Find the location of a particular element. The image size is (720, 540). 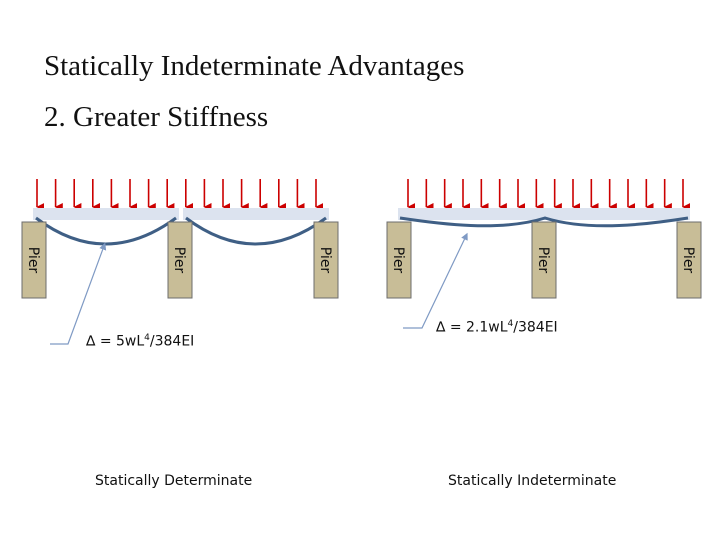

pier-2: Pier is located at coordinates (180, 260).